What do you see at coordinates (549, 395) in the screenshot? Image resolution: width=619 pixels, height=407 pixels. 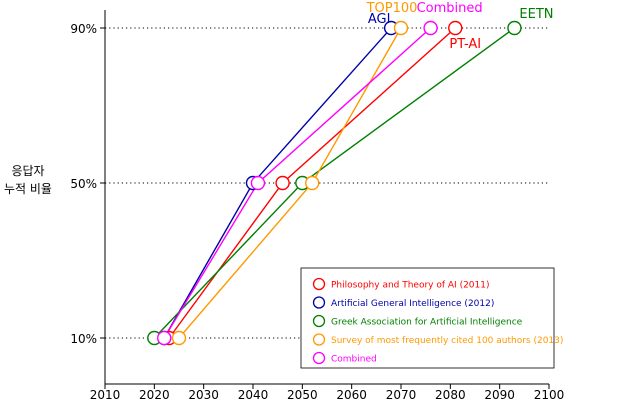 I see `x-tick-label: 2100` at bounding box center [549, 395].